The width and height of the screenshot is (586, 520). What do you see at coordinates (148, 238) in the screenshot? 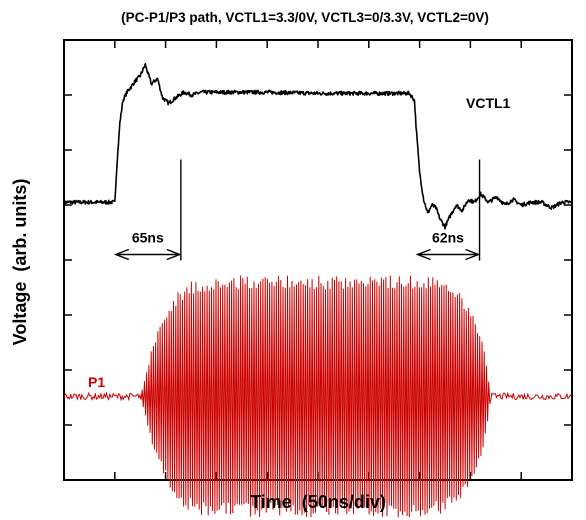
I see `annotation-label: 65ns` at bounding box center [148, 238].